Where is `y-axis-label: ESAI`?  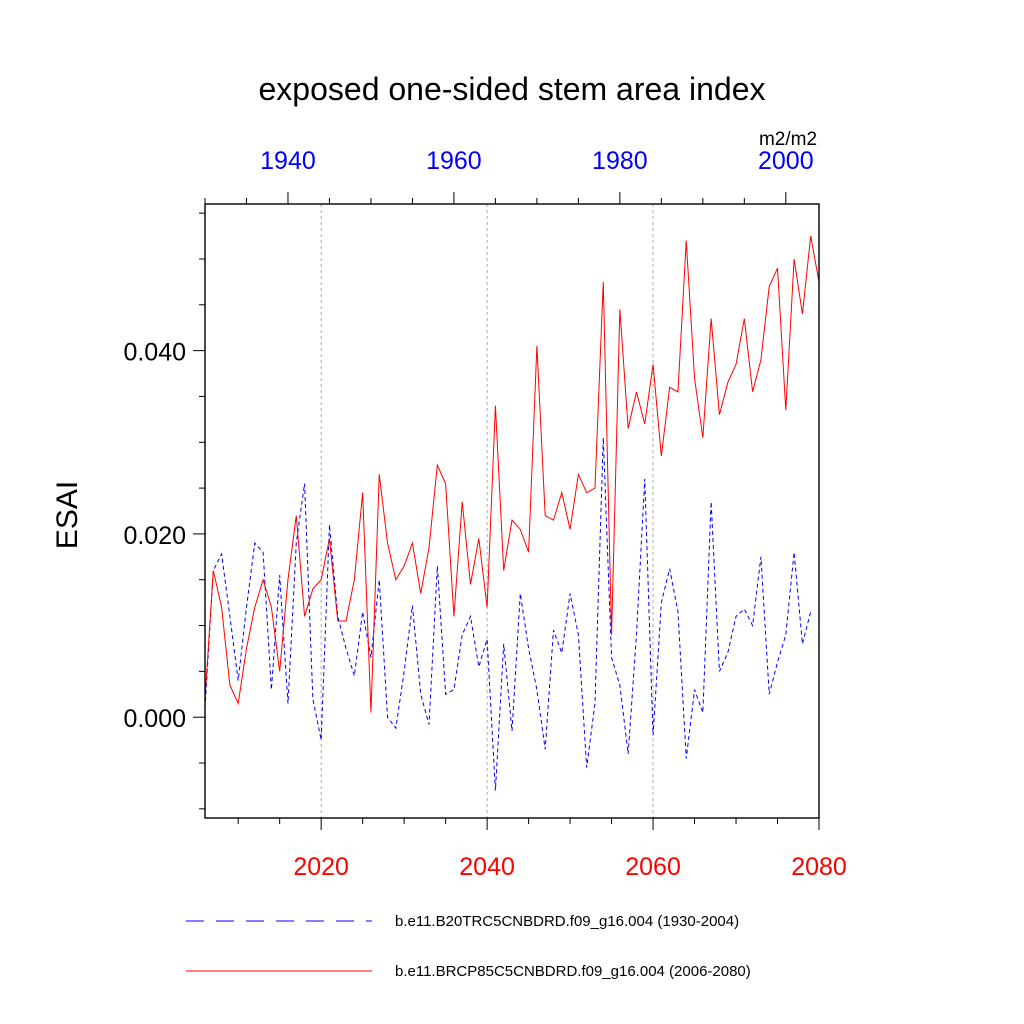 y-axis-label: ESAI is located at coordinates (67, 515).